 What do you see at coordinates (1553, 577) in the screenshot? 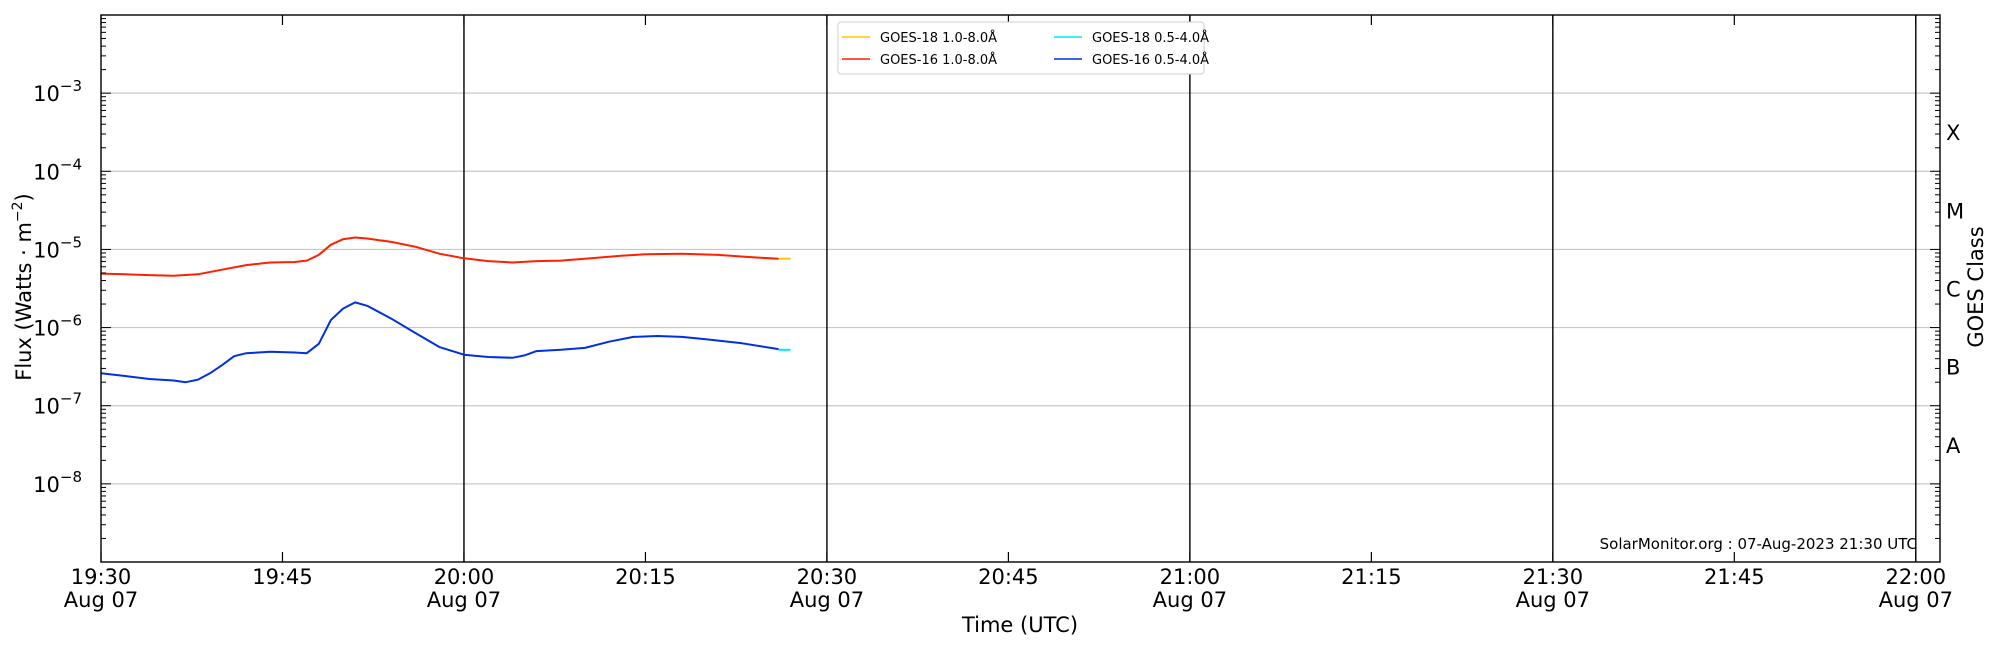
I see `x-tick-label: 21:30` at bounding box center [1553, 577].